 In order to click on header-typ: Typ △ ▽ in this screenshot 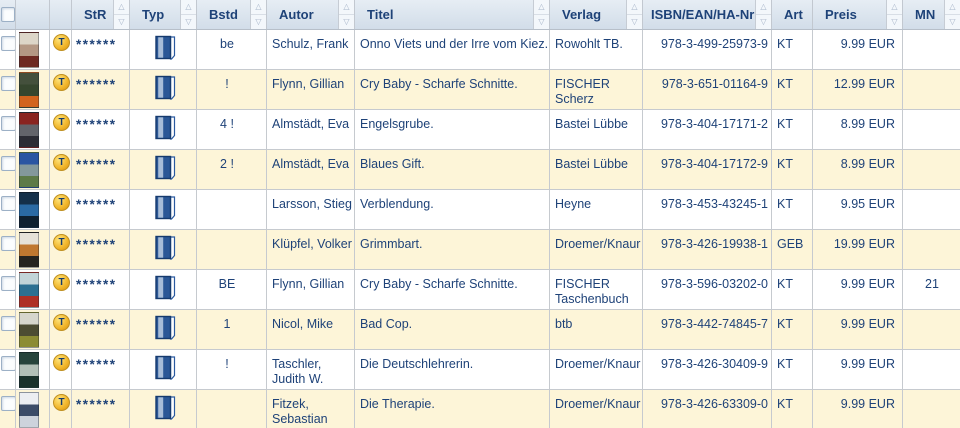, I will do `click(163, 14)`.